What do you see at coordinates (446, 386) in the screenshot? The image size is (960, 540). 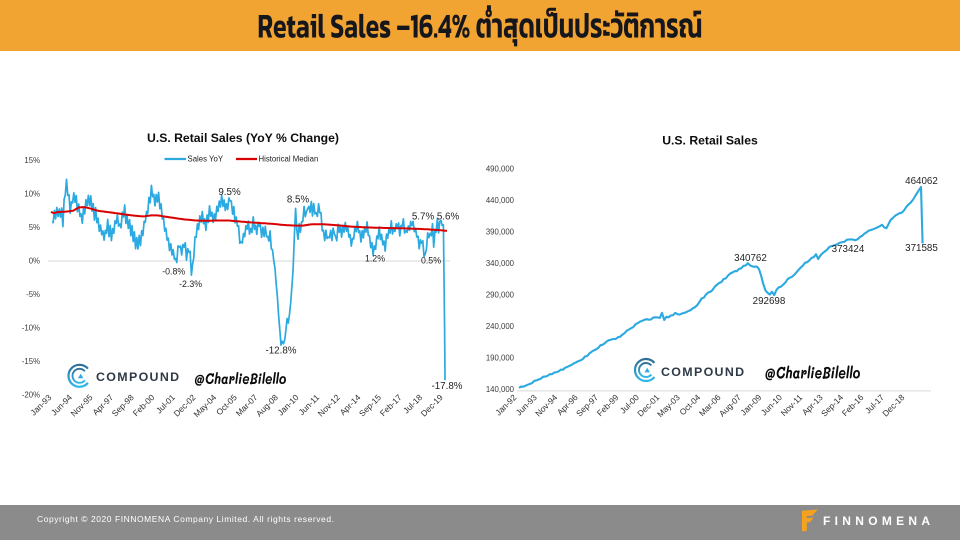 I see `svg-text: -17.8%` at bounding box center [446, 386].